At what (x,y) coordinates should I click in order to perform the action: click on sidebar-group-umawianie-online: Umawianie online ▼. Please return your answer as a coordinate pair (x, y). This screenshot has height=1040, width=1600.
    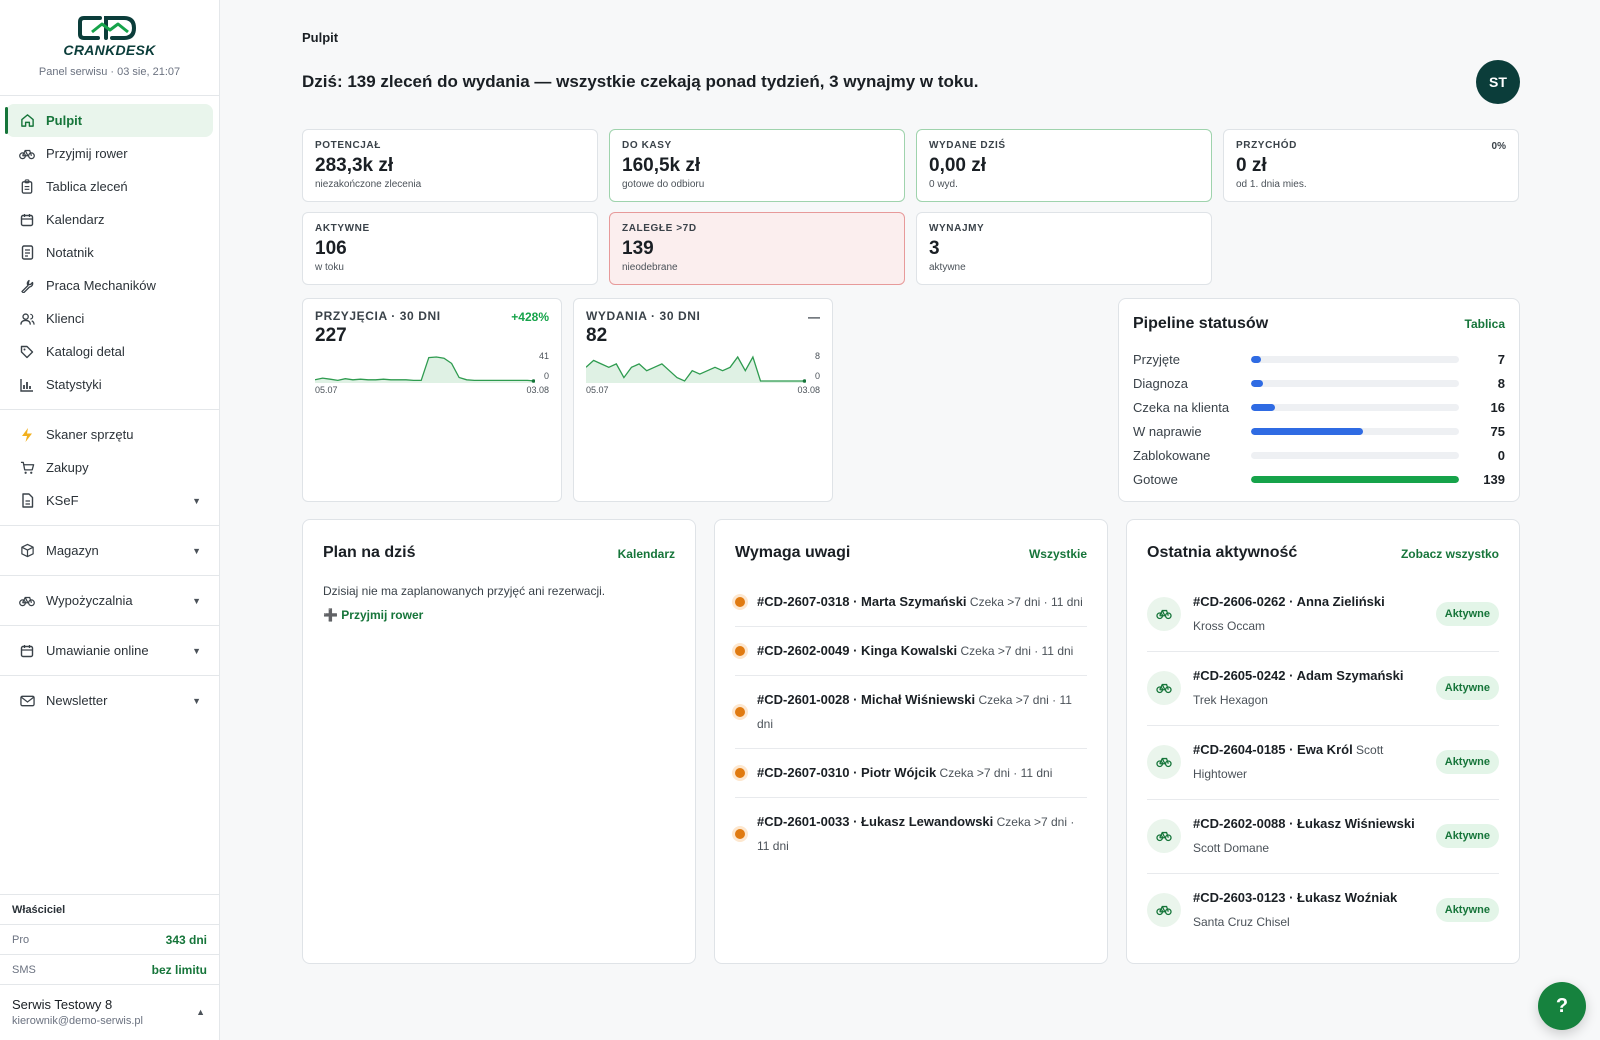
    Looking at the image, I should click on (109, 650).